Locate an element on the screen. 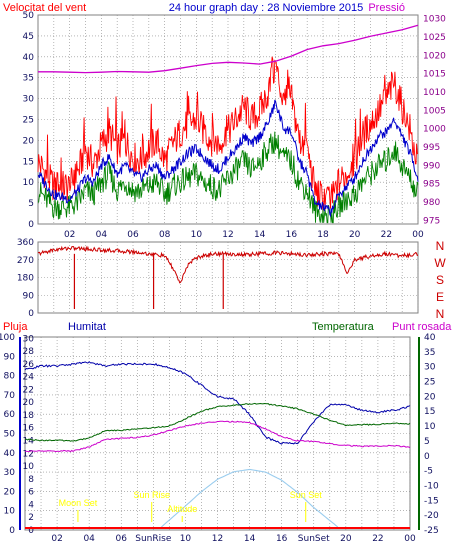 Image resolution: width=457 pixels, height=544 pixels. weather-x-tick: 00 is located at coordinates (410, 539).